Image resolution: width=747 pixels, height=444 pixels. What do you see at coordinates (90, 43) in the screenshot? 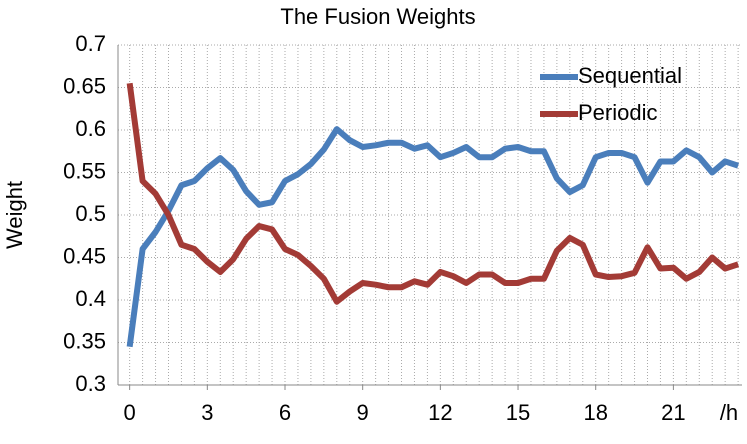
I see `y-tick-label: 0.7` at bounding box center [90, 43].